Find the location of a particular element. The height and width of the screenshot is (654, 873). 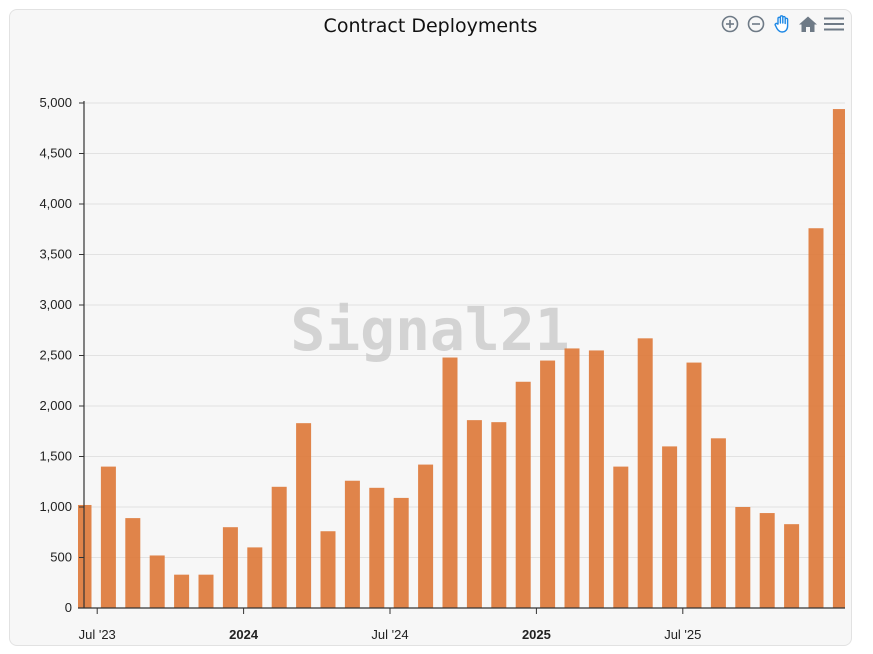

y-tick-label: 3,500 is located at coordinates (55, 254).